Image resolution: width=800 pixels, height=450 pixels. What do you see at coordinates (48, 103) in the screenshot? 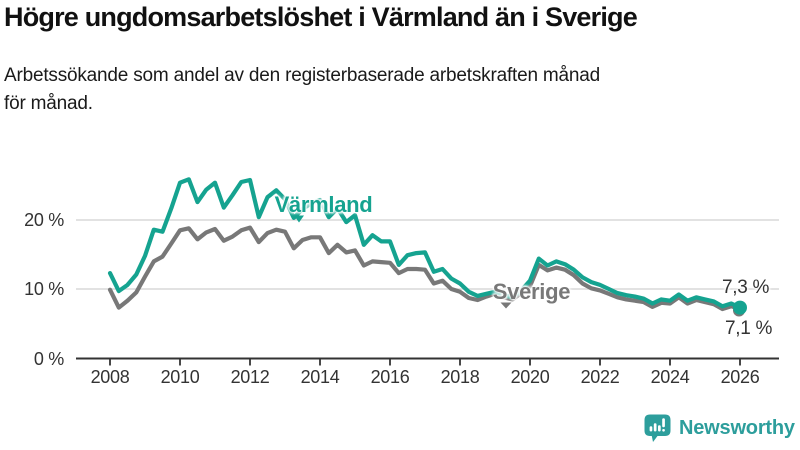
I see `subtitle-line-2: för månad.` at bounding box center [48, 103].